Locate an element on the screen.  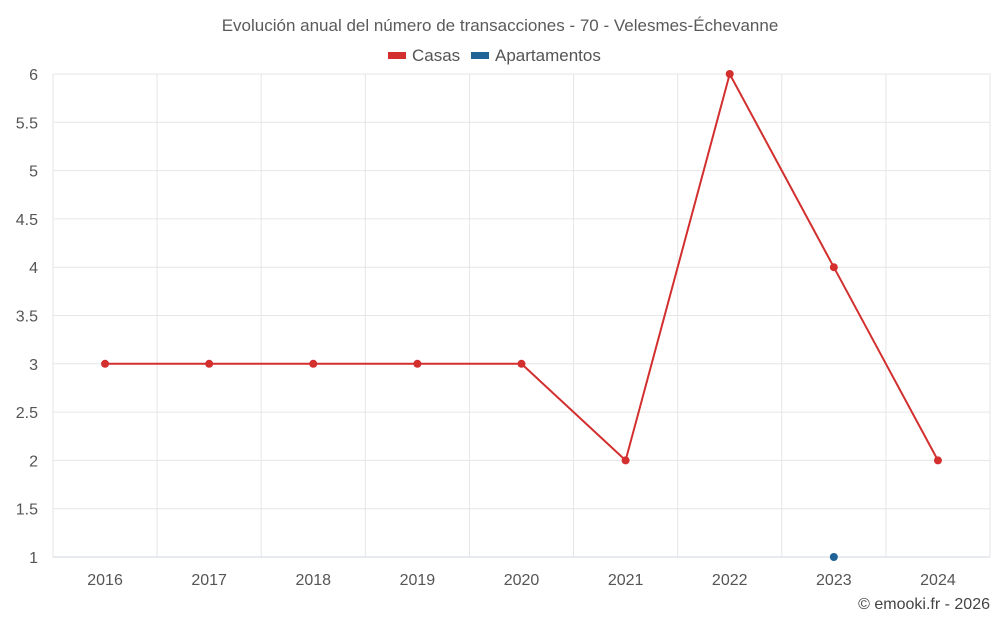
legend-item-casas: Casas is located at coordinates (424, 55).